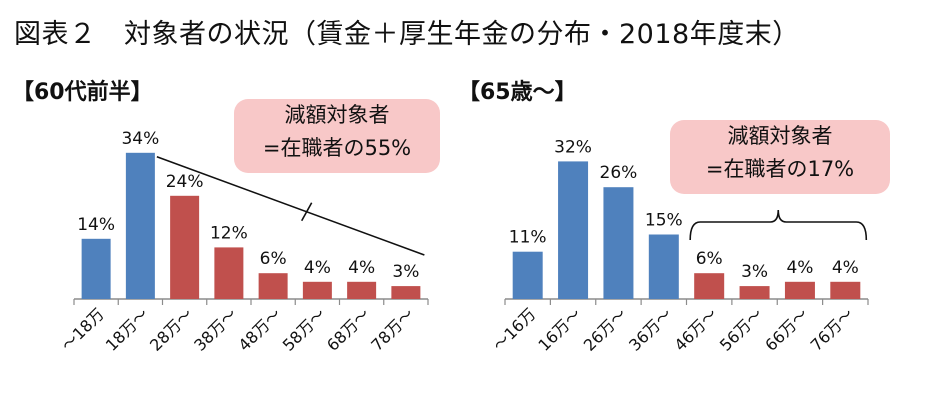 The height and width of the screenshot is (402, 928). I want to click on right-category-label: 66万～, so click(786, 329).